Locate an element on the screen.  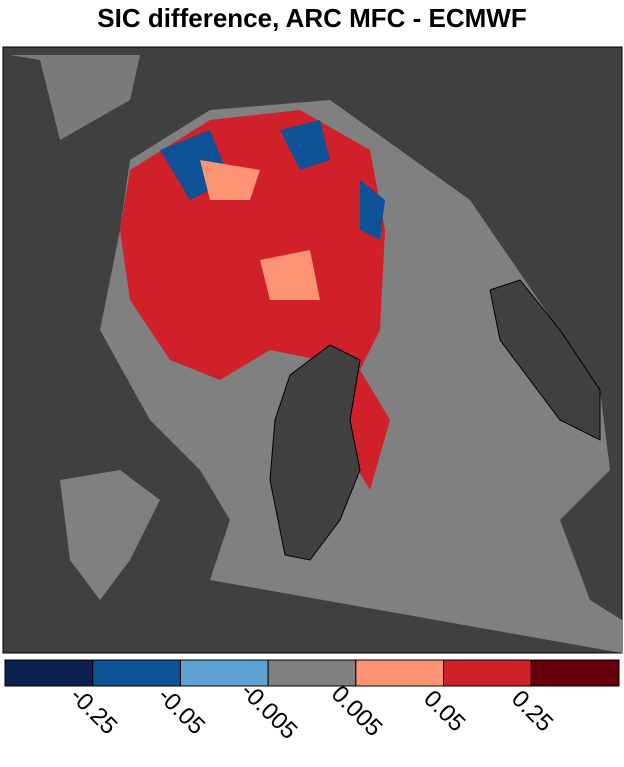
colorbar-tick-label: 0.05 is located at coordinates (444, 711).